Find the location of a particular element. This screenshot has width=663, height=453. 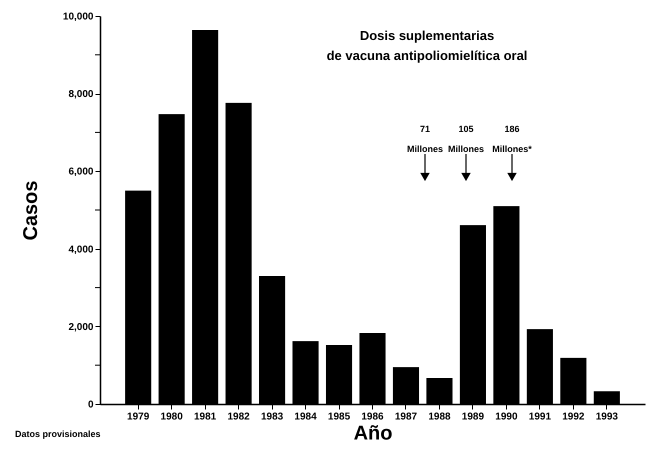

x-tick-label: 1981 is located at coordinates (205, 417).